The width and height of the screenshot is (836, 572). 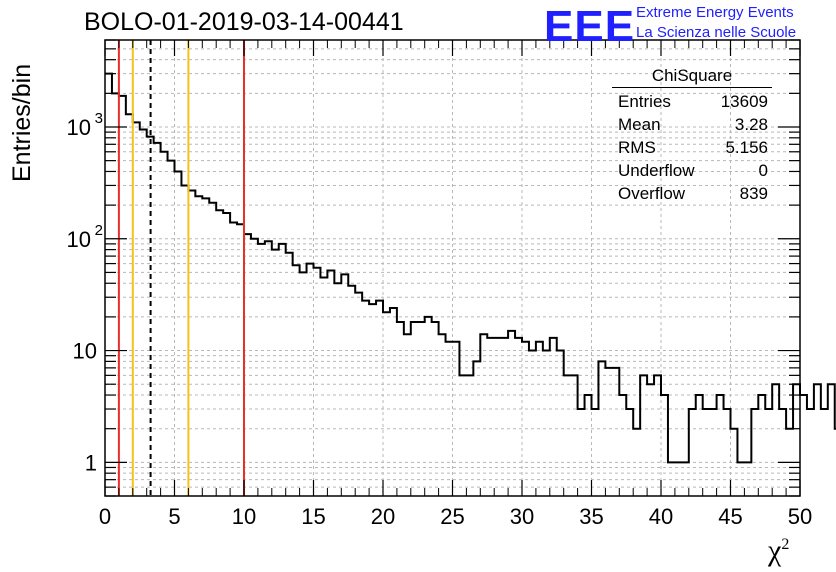 What do you see at coordinates (692, 124) in the screenshot?
I see `stats-row-mean: Mean 3.28` at bounding box center [692, 124].